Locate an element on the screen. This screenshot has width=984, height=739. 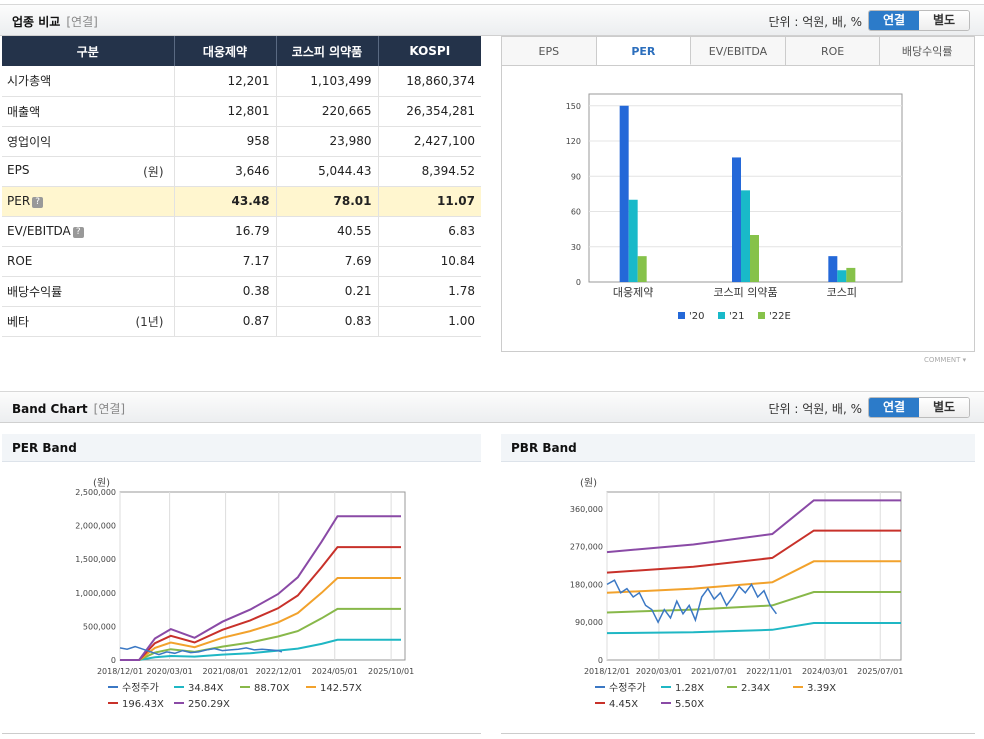
table-cell: 1.00 is located at coordinates (429, 321).